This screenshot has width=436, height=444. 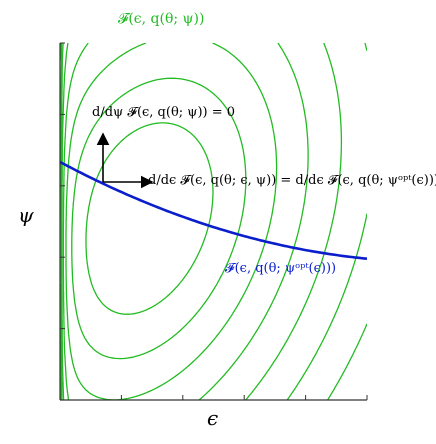 What do you see at coordinates (26, 215) in the screenshot?
I see `y-axis-label: ψ` at bounding box center [26, 215].